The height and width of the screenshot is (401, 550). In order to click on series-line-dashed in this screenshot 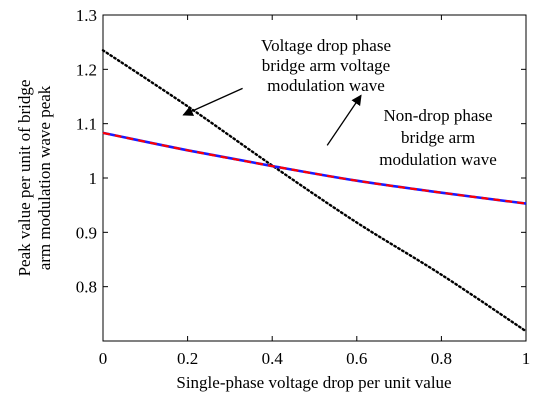, I will do `click(314, 168)`.